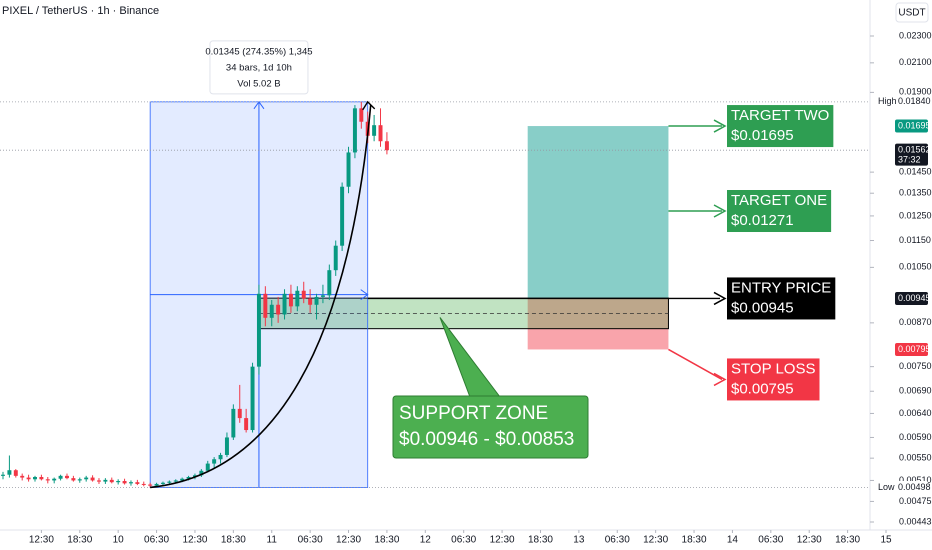 This screenshot has width=932, height=550. I want to click on stop-zone, so click(598, 324).